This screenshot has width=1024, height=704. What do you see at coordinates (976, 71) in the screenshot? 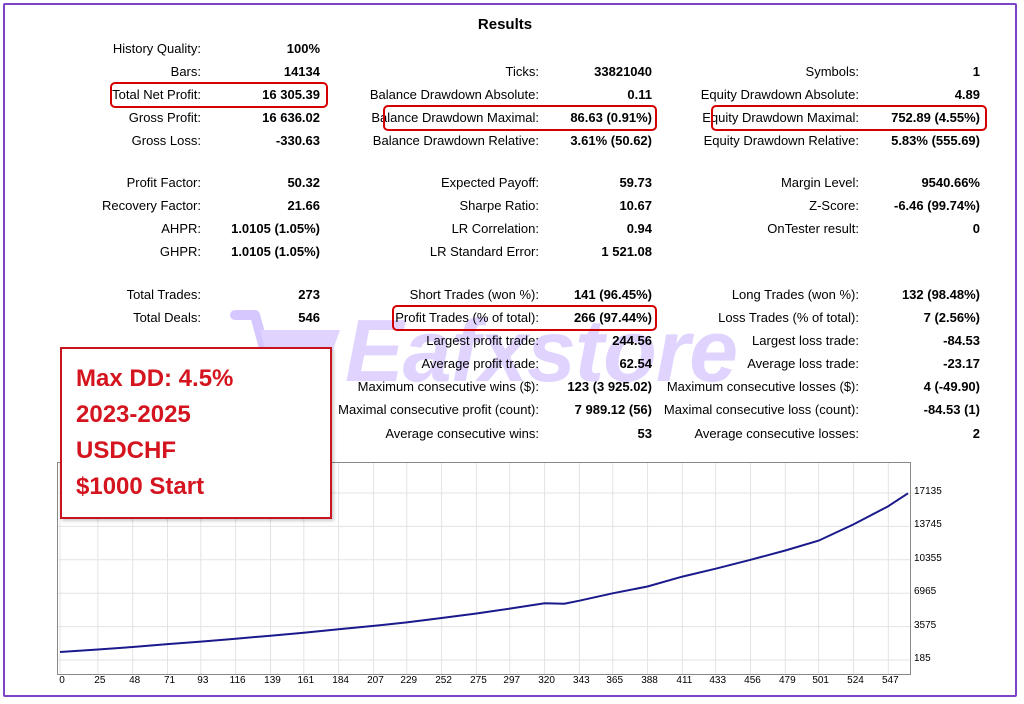
I see `symbols-value: 1` at bounding box center [976, 71].